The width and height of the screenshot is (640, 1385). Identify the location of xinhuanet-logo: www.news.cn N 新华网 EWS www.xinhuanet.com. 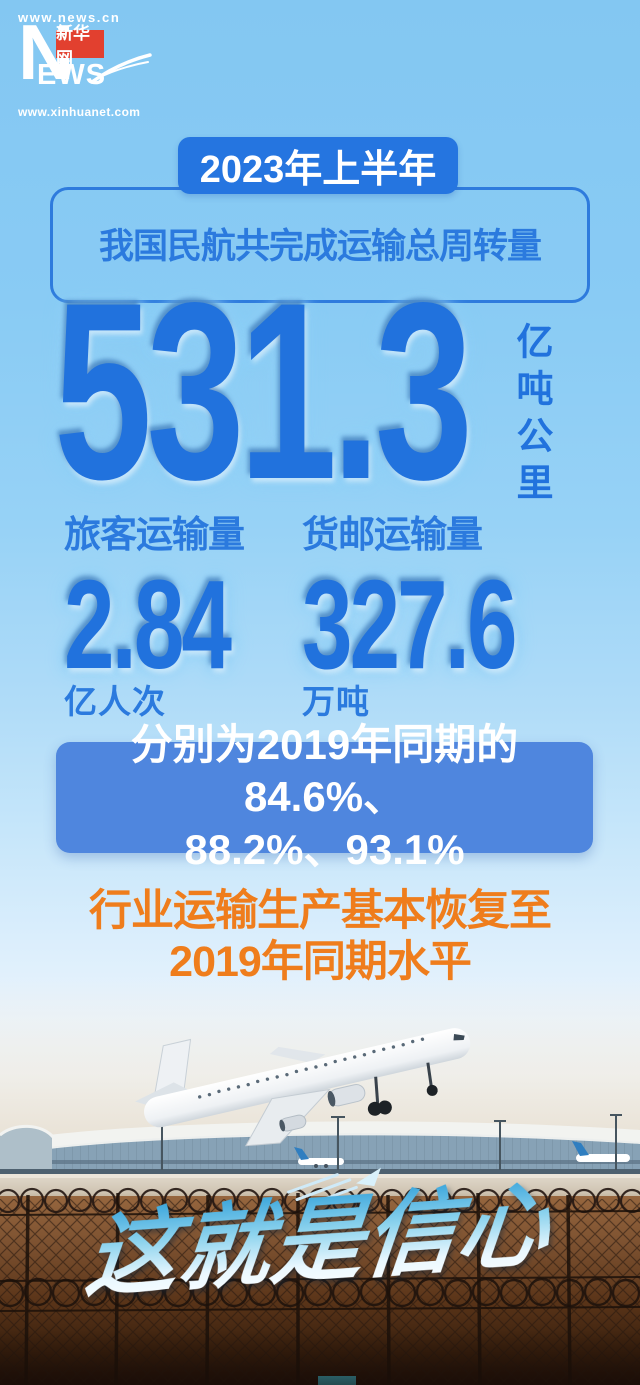
(93, 64).